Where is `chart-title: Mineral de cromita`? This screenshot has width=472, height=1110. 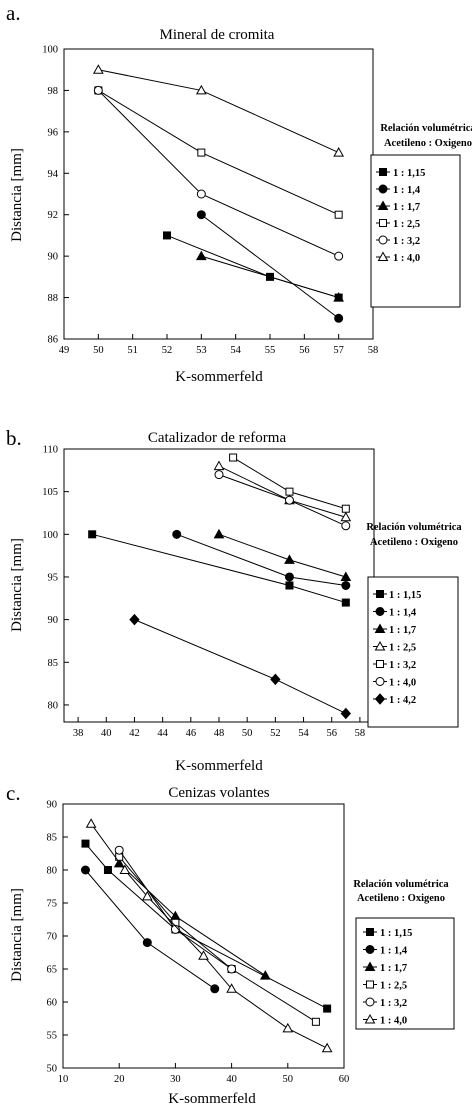 chart-title: Mineral de cromita is located at coordinates (217, 35).